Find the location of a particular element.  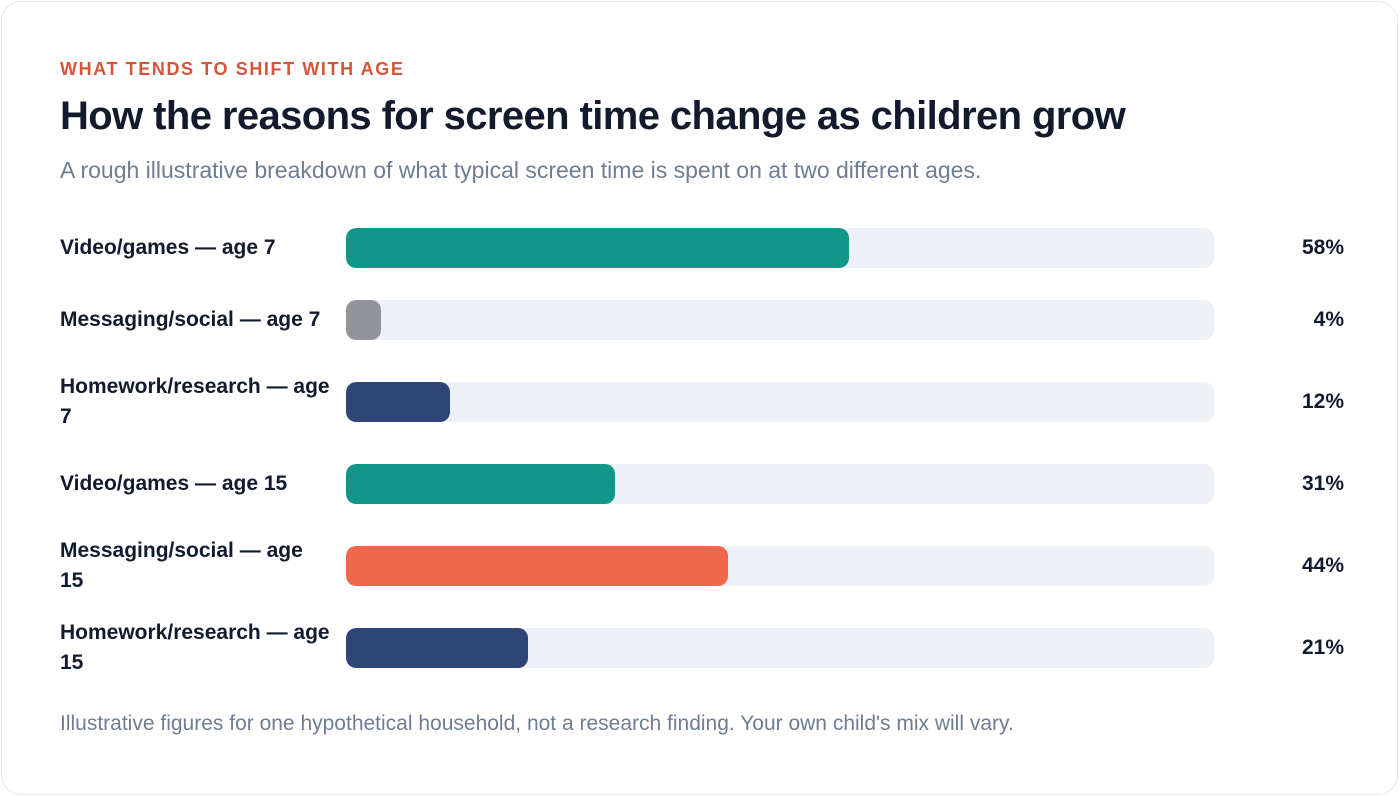

bar-row: Homework/research — age 15 21% is located at coordinates (702, 648).